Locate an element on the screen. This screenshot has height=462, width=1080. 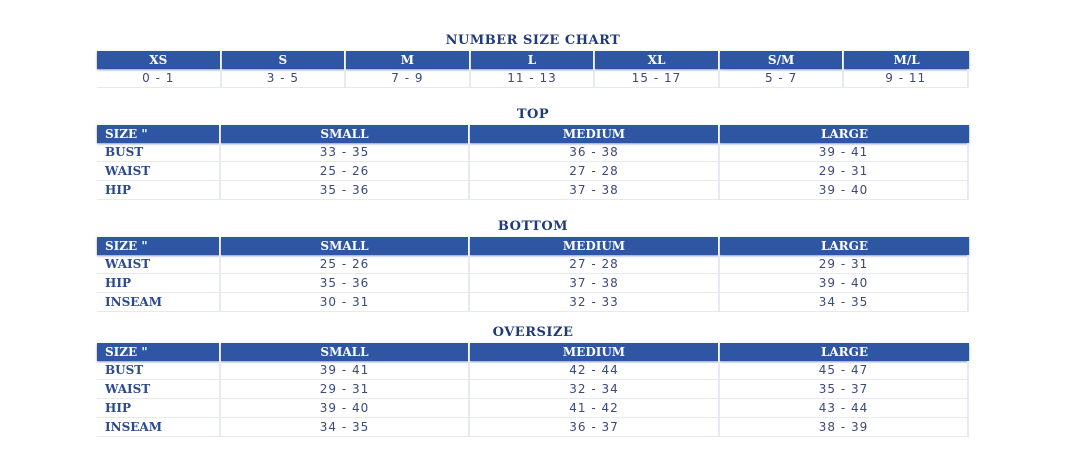
table-row: HIP 39 - 40 41 - 42 43 - 44 is located at coordinates (533, 408).